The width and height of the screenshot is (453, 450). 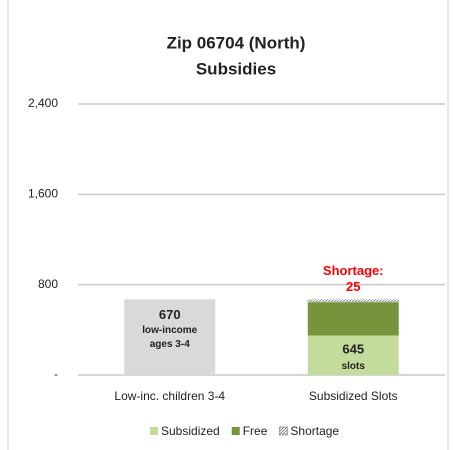 What do you see at coordinates (48, 284) in the screenshot?
I see `y-tick-label: 800` at bounding box center [48, 284].